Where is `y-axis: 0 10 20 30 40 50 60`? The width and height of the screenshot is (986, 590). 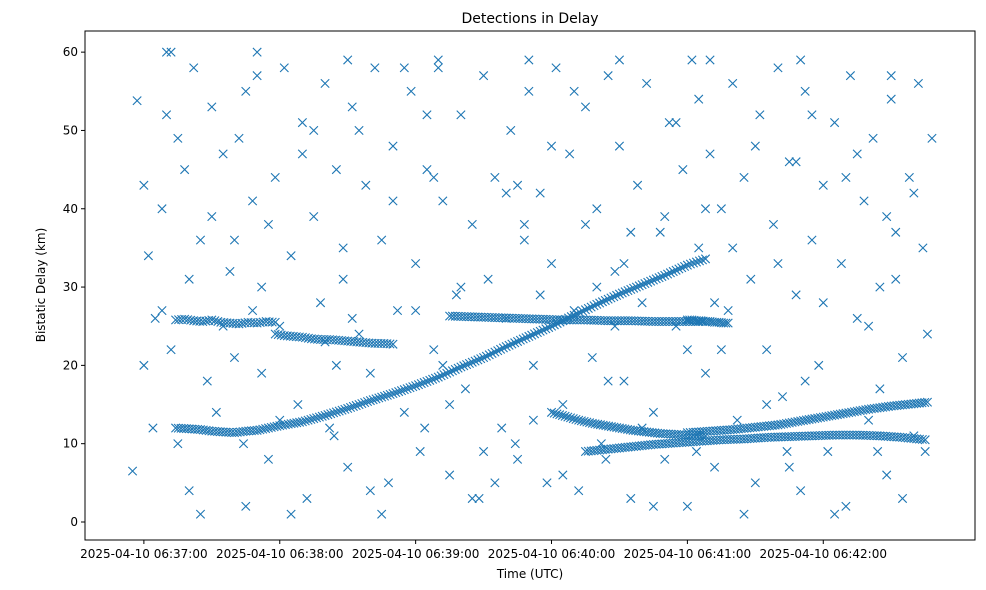 y-axis: 0 10 20 30 40 50 60 is located at coordinates (74, 287).